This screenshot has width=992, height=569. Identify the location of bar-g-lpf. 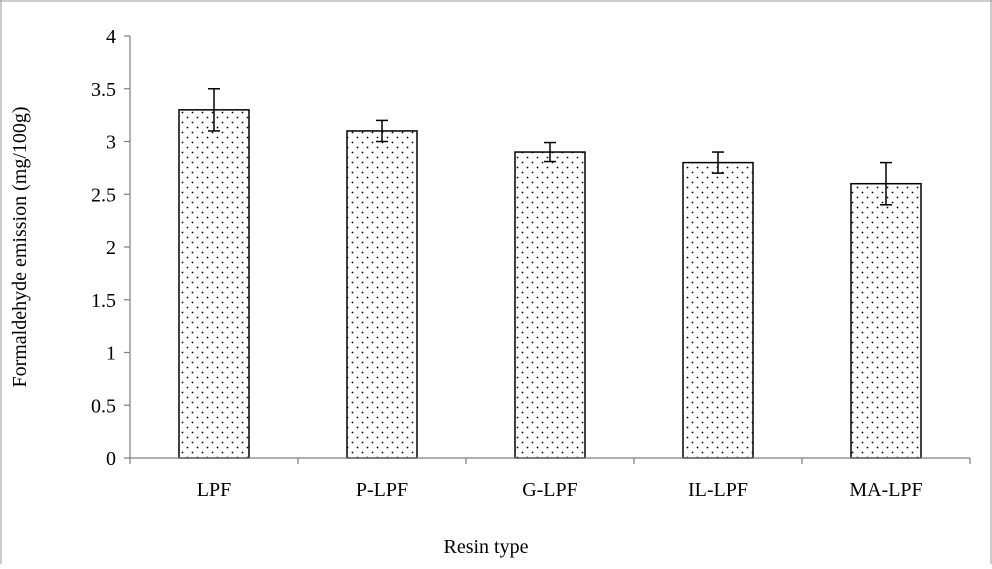
(550, 305).